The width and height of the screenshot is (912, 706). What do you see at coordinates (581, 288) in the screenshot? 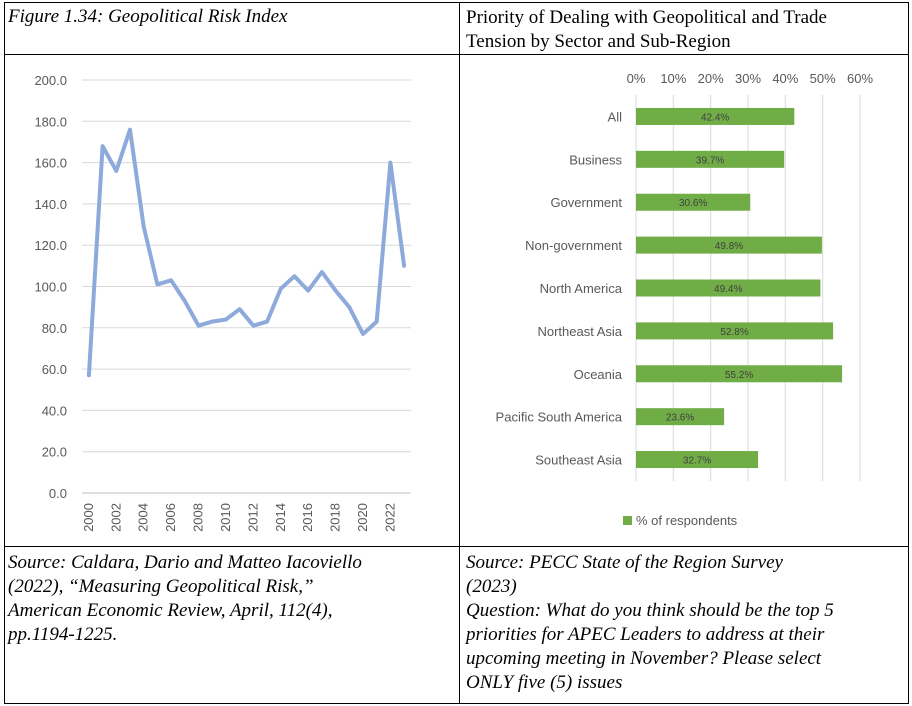
I see `category-label: North America` at bounding box center [581, 288].